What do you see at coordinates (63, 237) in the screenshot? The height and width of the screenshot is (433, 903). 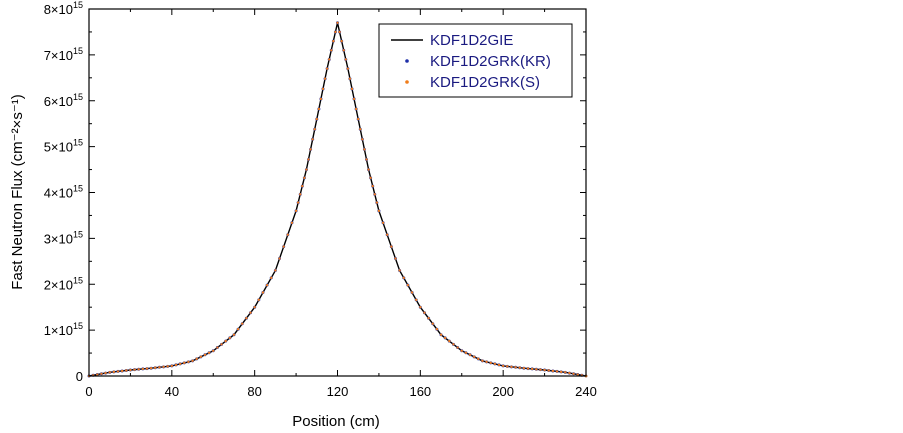 I see `y-tick-label: 3×10¹⁵` at bounding box center [63, 237].